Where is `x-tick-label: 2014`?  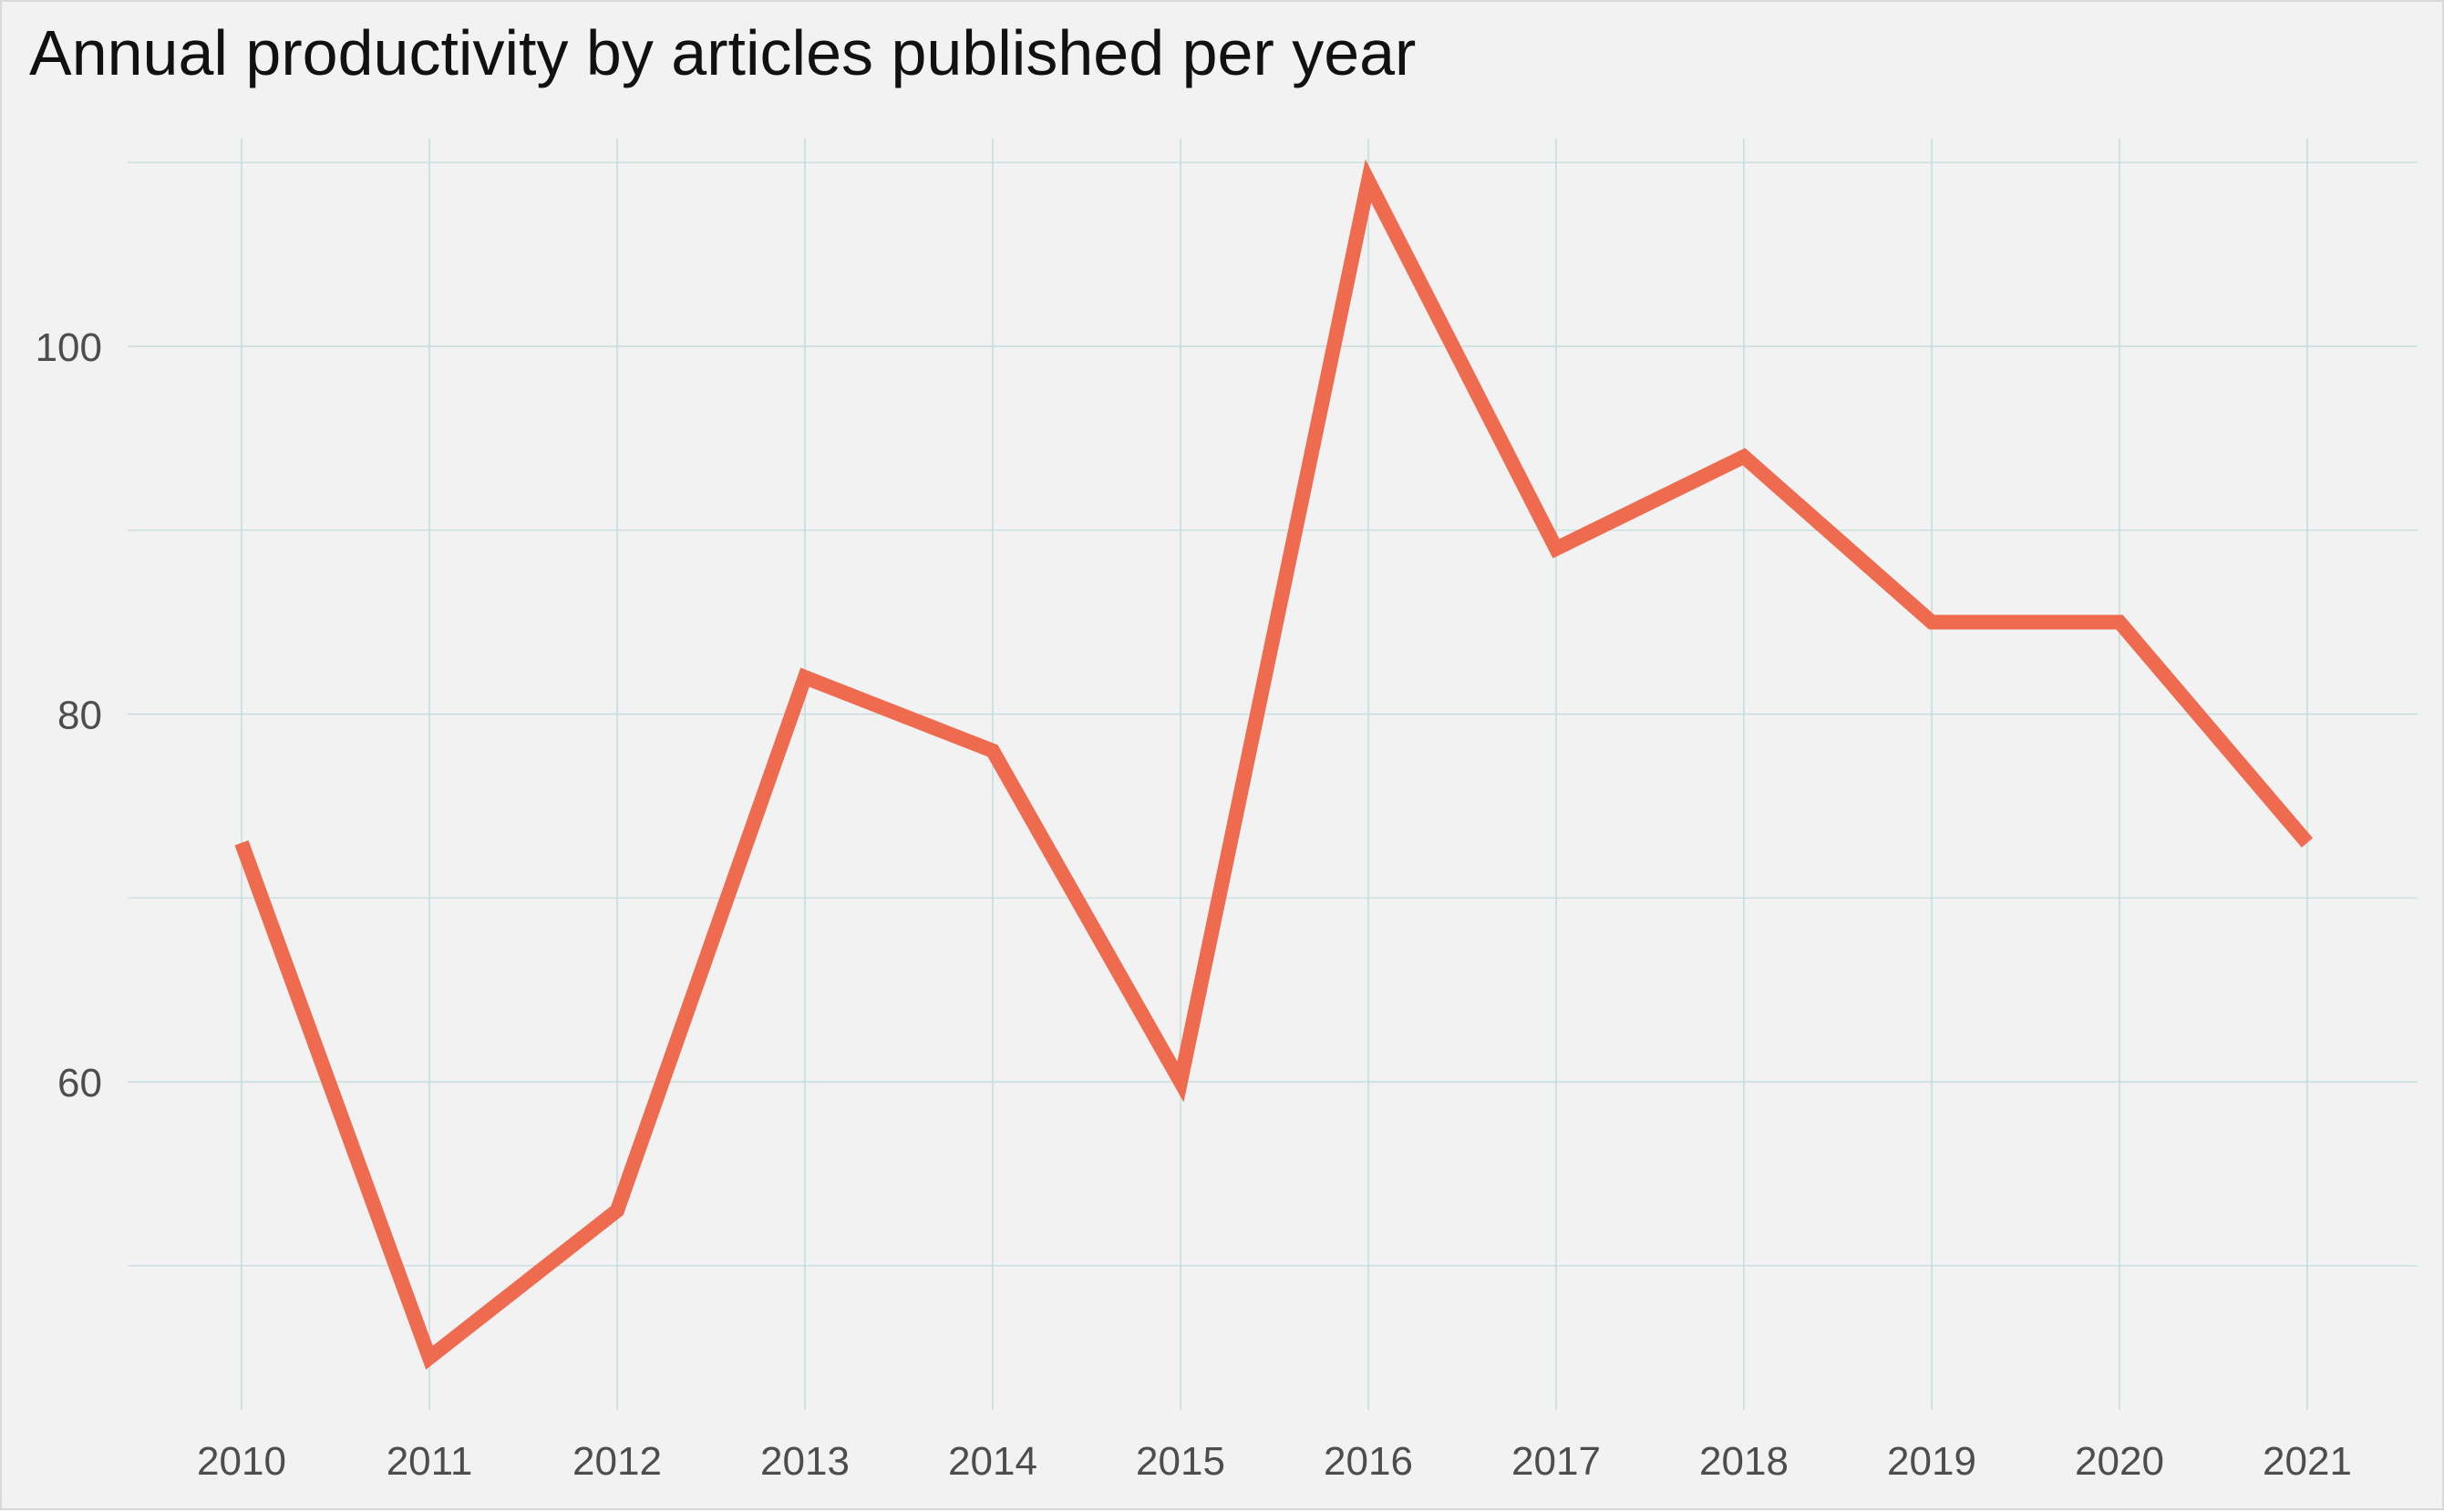 x-tick-label: 2014 is located at coordinates (992, 1461).